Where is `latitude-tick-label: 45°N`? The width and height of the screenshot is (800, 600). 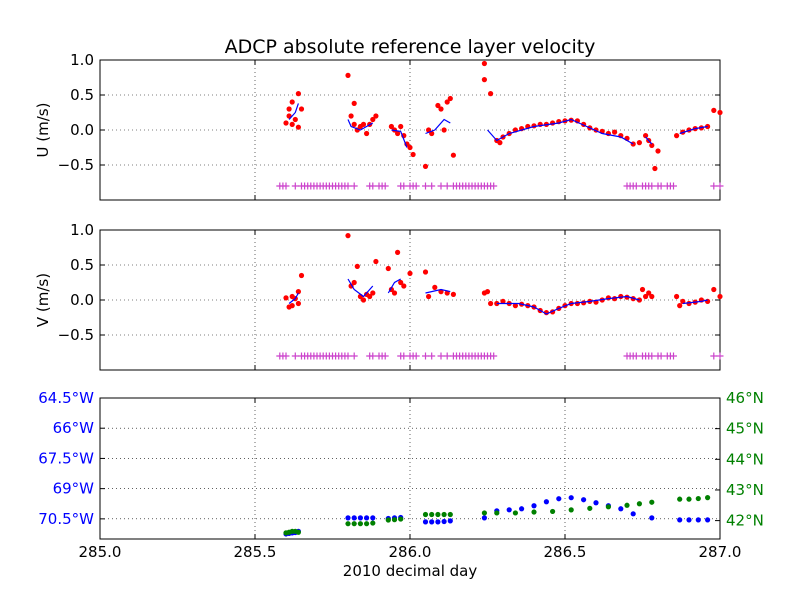 latitude-tick-label: 45°N is located at coordinates (745, 429).